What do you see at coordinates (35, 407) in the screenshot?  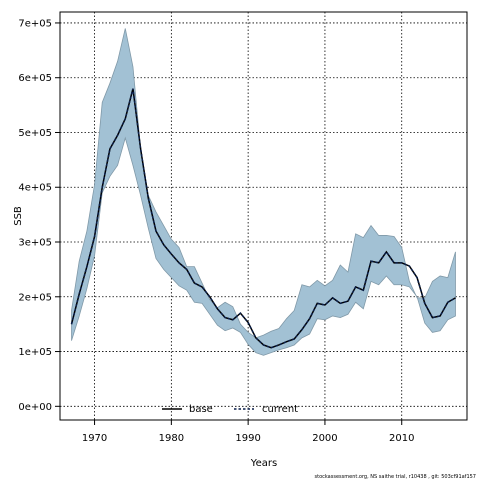 I see `y-tick-label: 0e+00` at bounding box center [35, 407].